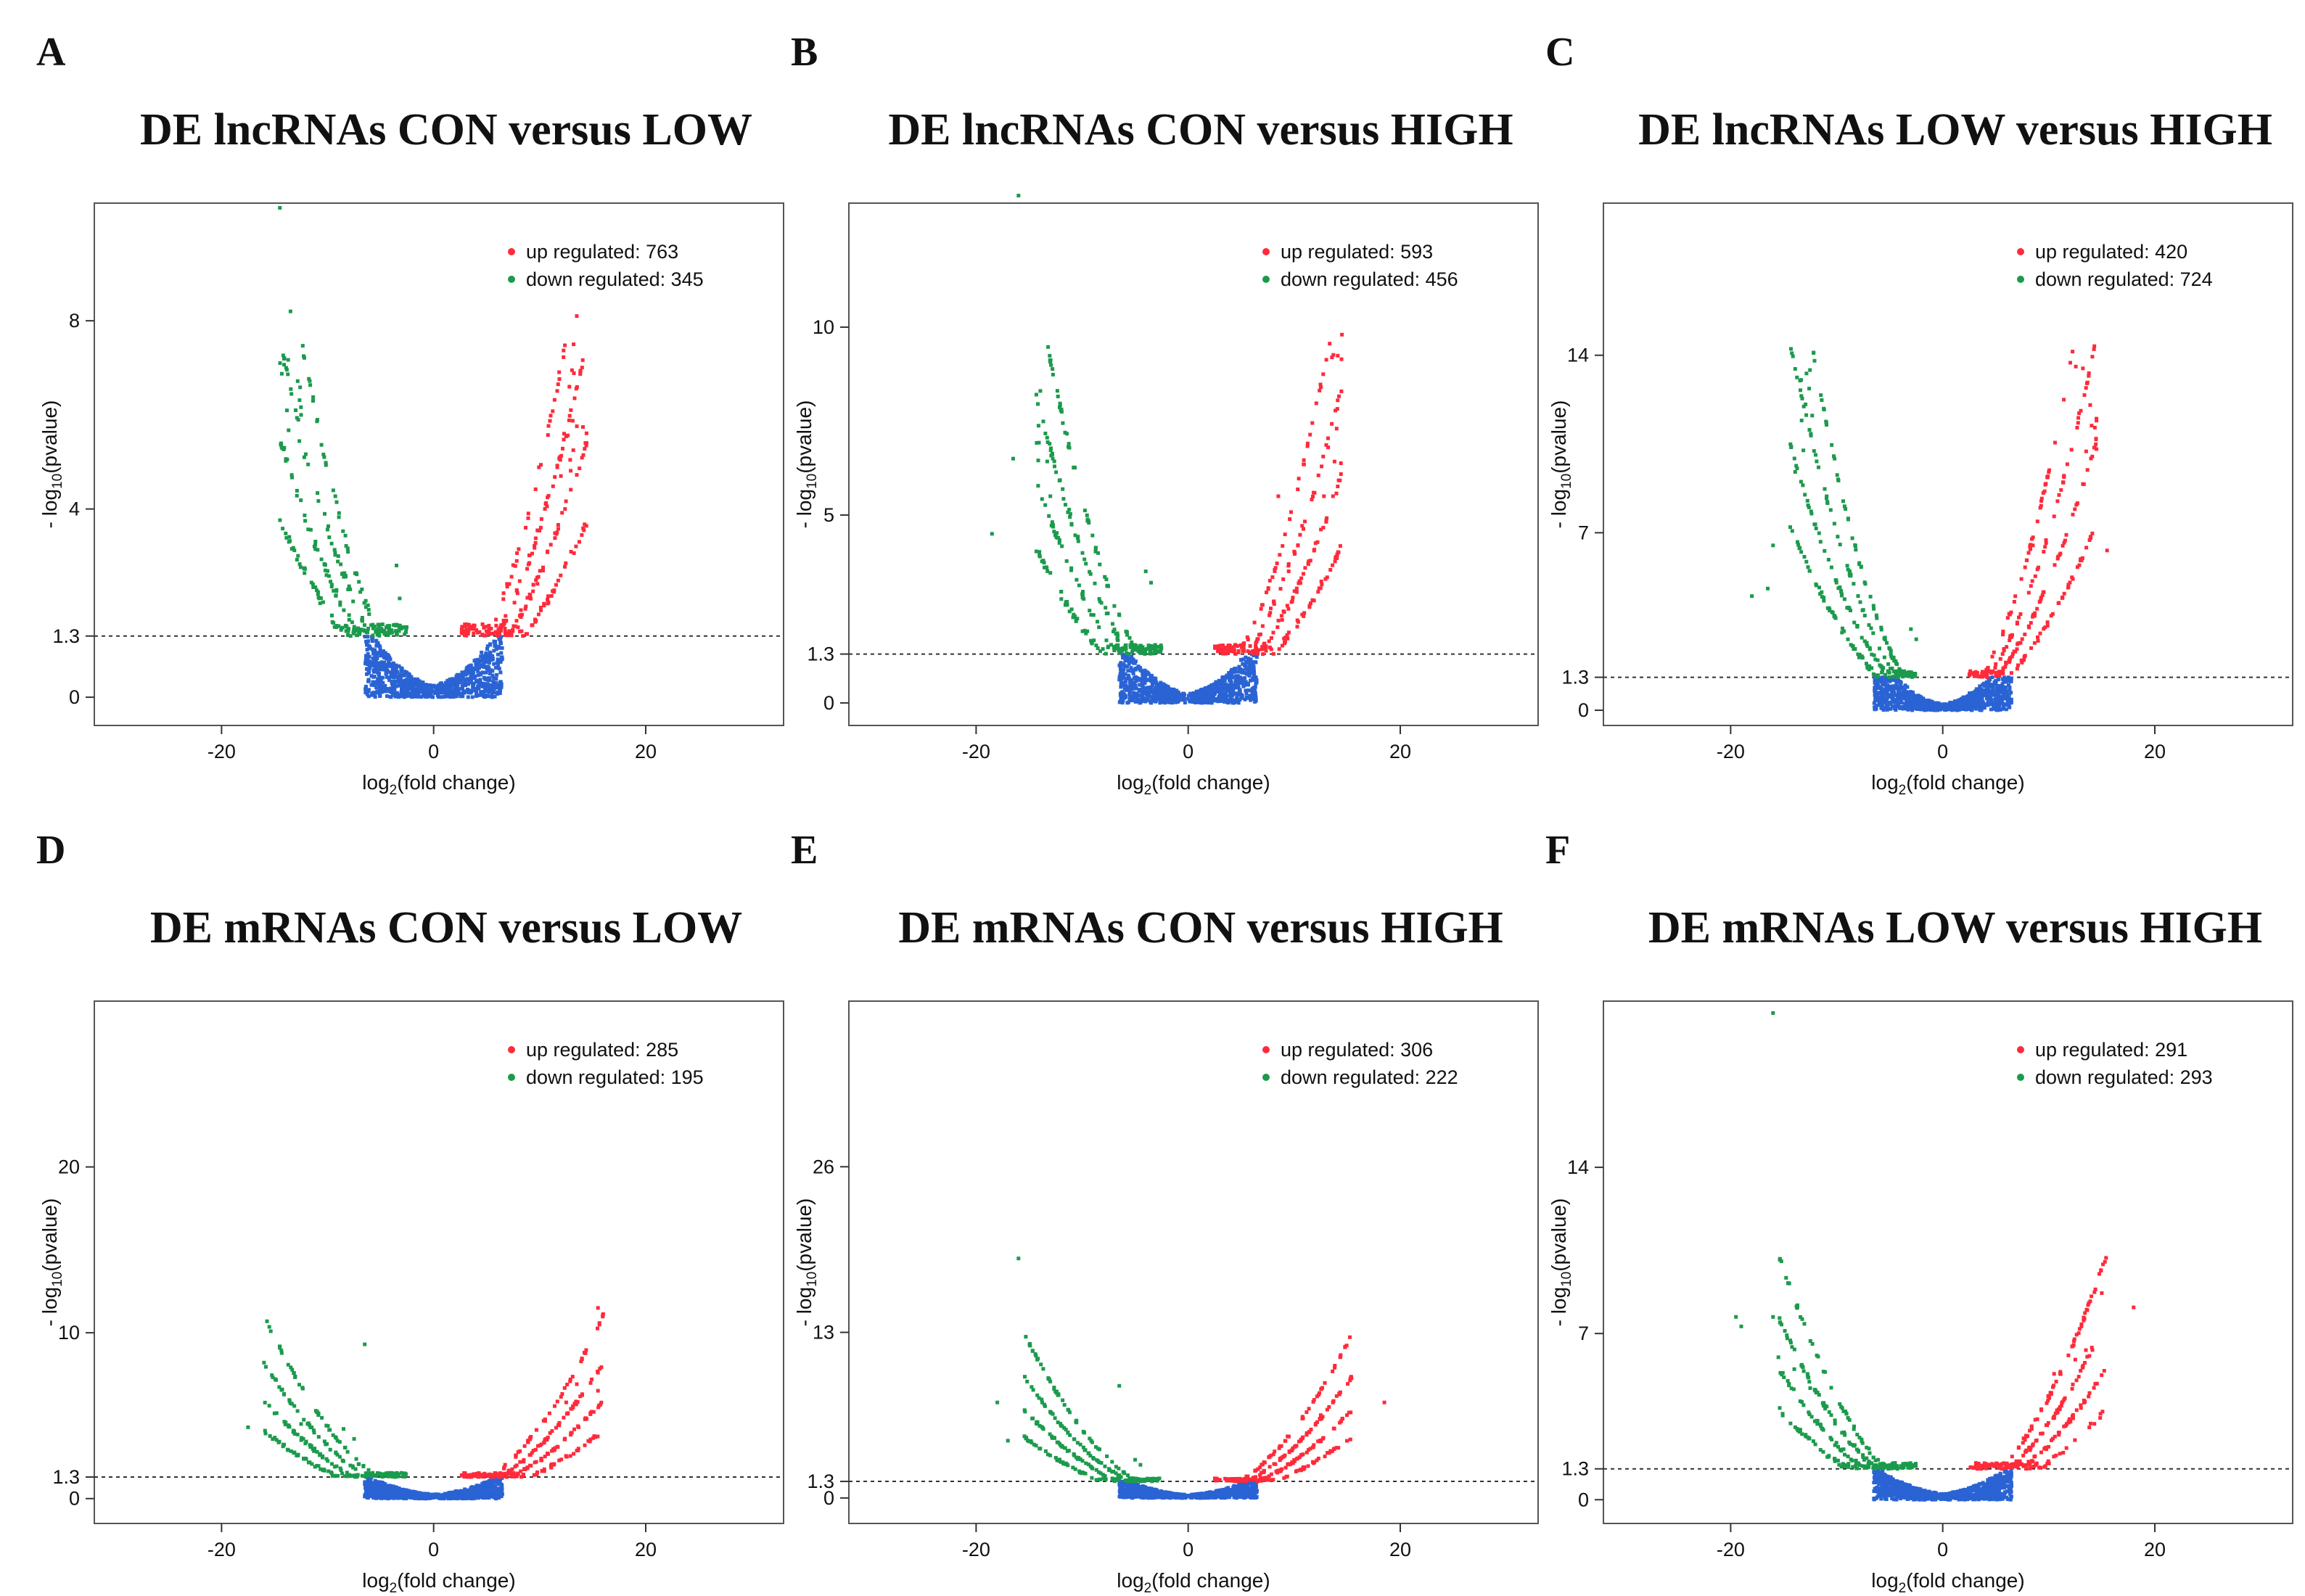 This screenshot has width=2305, height=1596. Describe the element at coordinates (829, 703) in the screenshot. I see `y-tick-label: 0` at that location.